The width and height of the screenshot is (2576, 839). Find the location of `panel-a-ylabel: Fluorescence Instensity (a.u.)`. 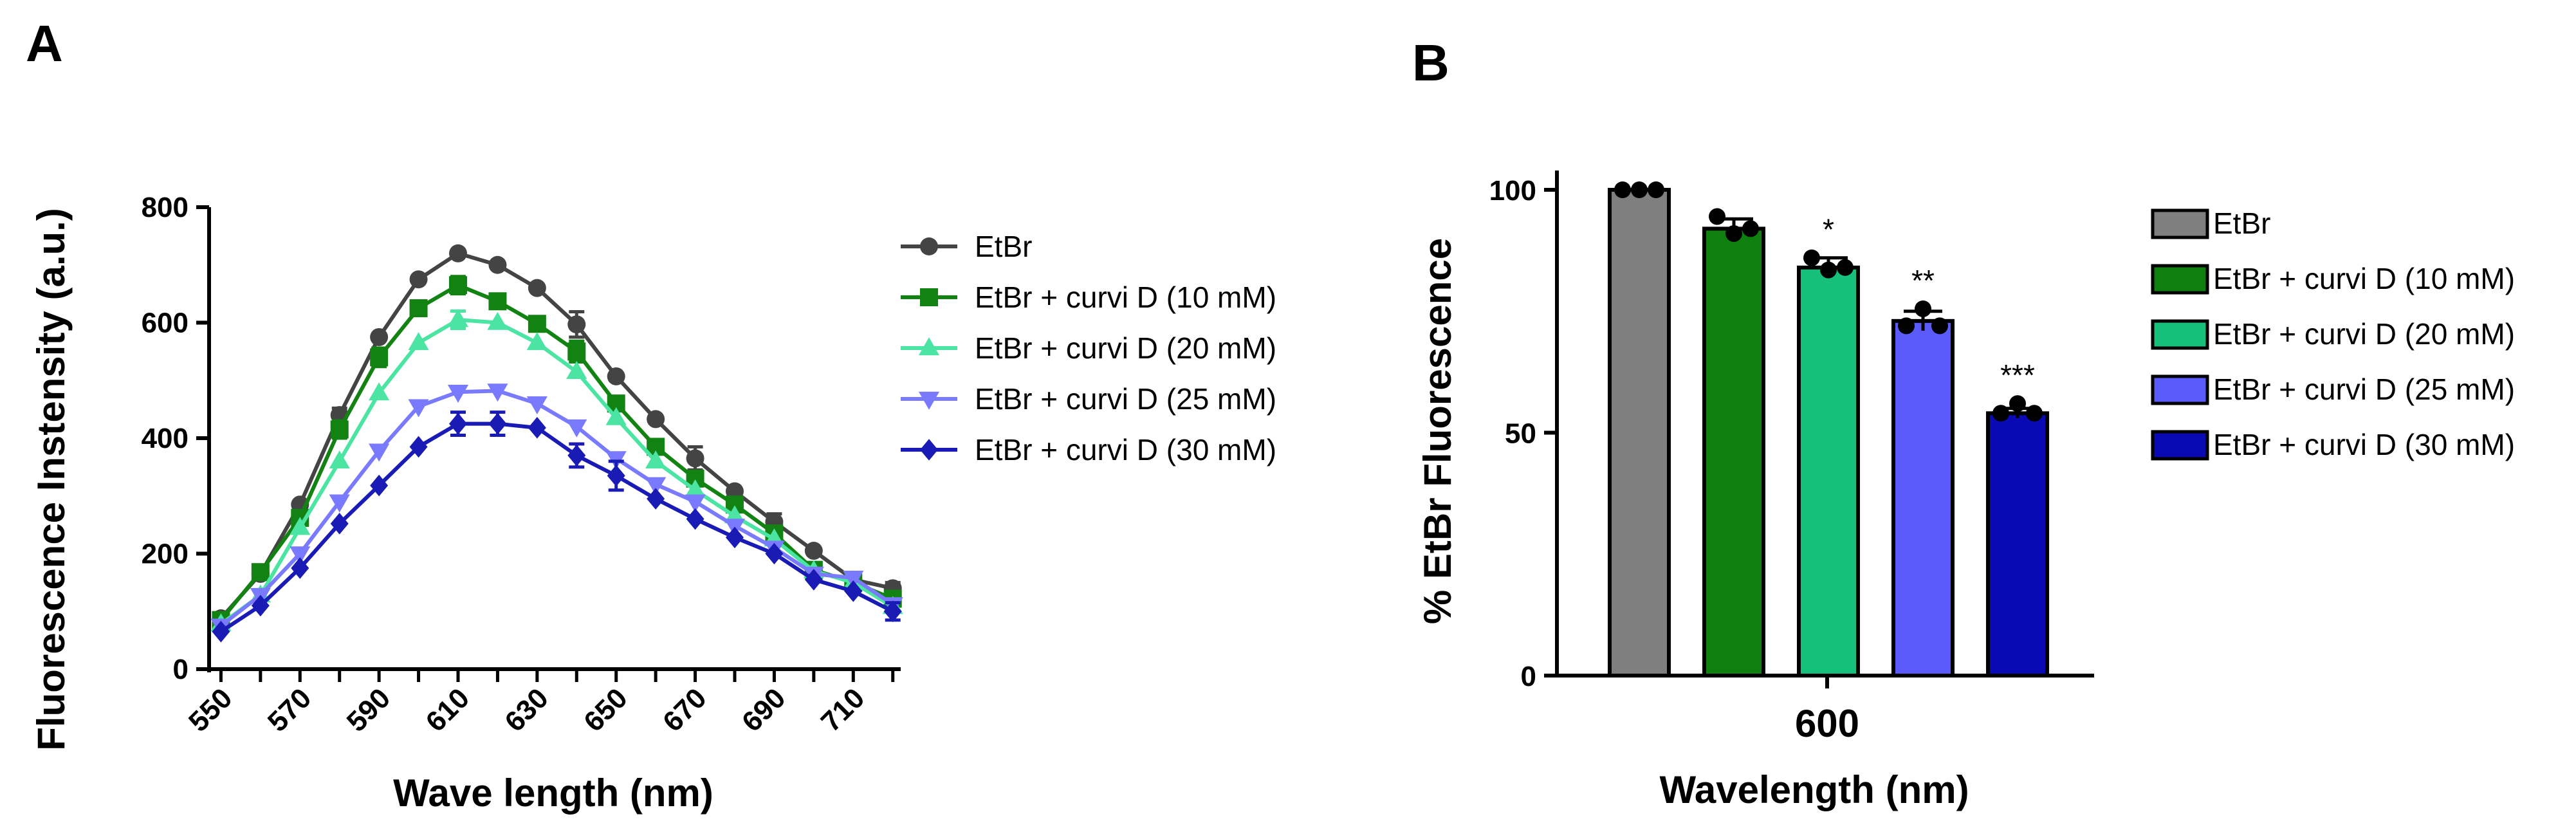

panel-a-ylabel: Fluorescence Instensity (a.u.) is located at coordinates (51, 479).